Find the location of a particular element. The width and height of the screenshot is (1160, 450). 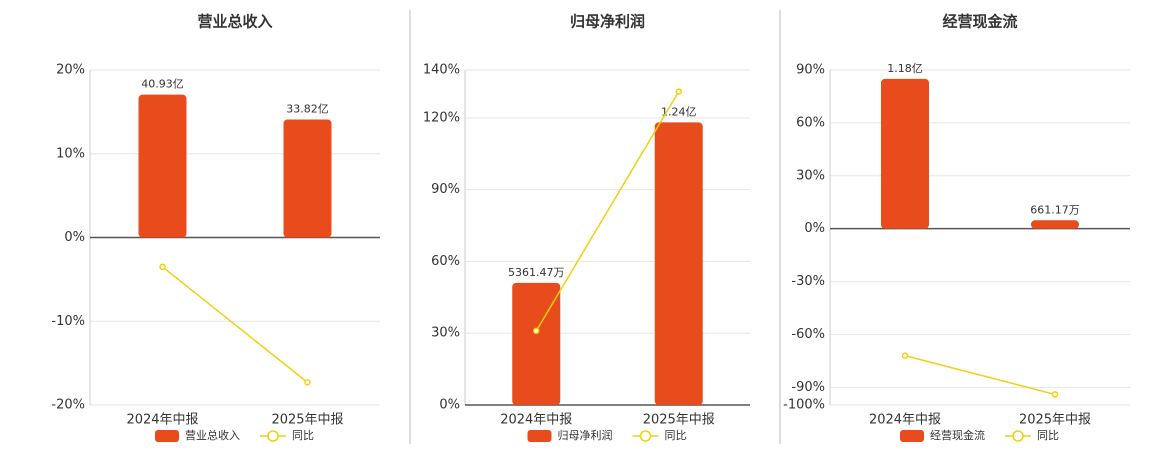

value-label: 1.18亿 is located at coordinates (905, 68).